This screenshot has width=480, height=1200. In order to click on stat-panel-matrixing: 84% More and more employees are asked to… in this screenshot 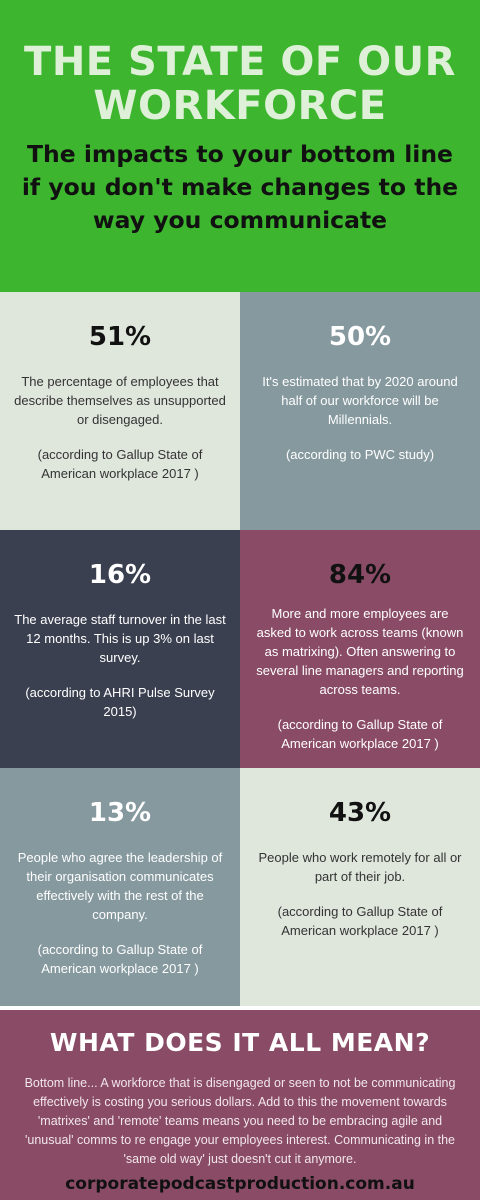, I will do `click(360, 649)`.